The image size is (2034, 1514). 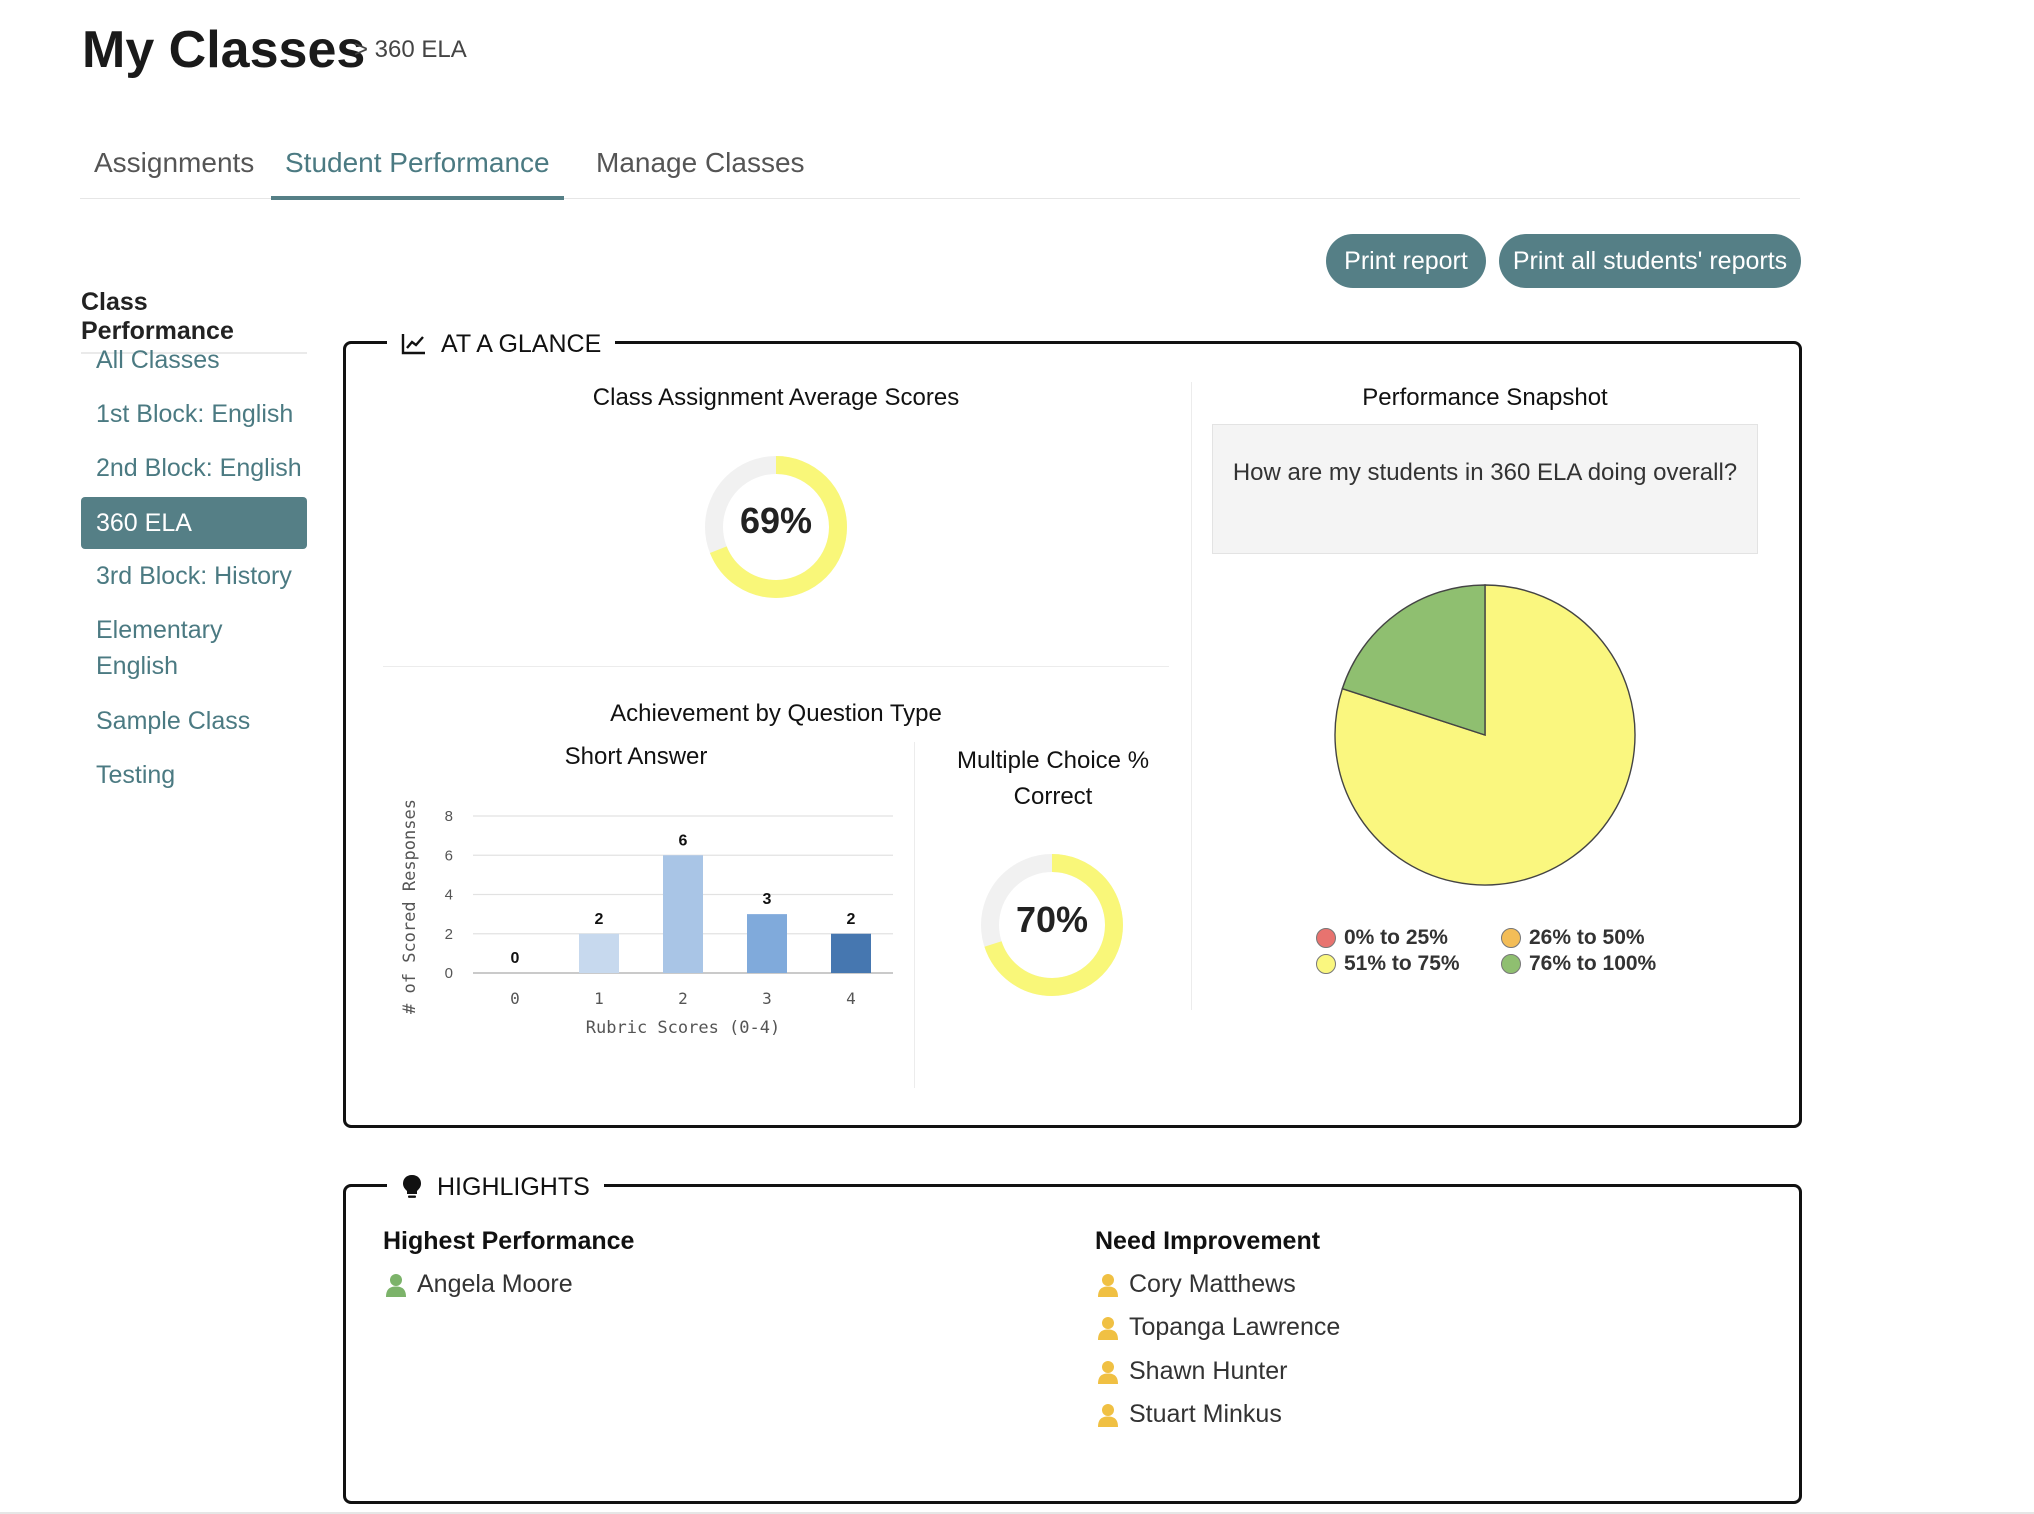 I want to click on snapshot-pie-chart, so click(x=1485, y=735).